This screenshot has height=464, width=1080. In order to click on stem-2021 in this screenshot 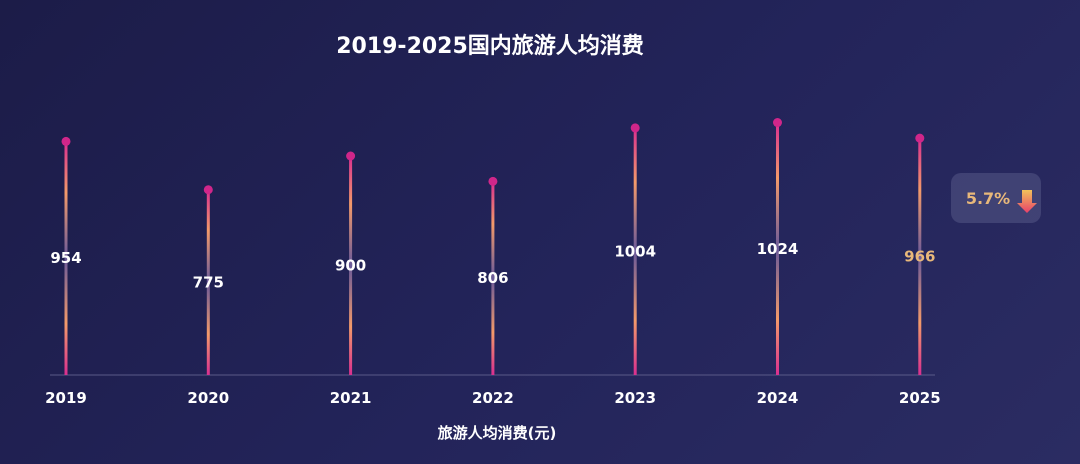, I will do `click(351, 265)`.